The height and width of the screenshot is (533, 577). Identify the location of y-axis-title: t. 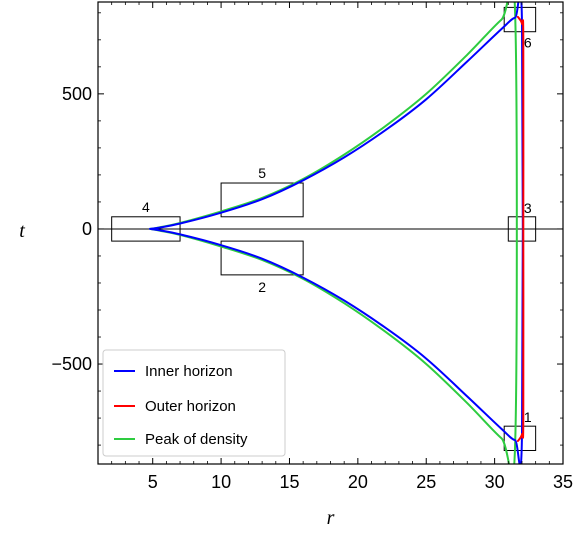
(22, 231).